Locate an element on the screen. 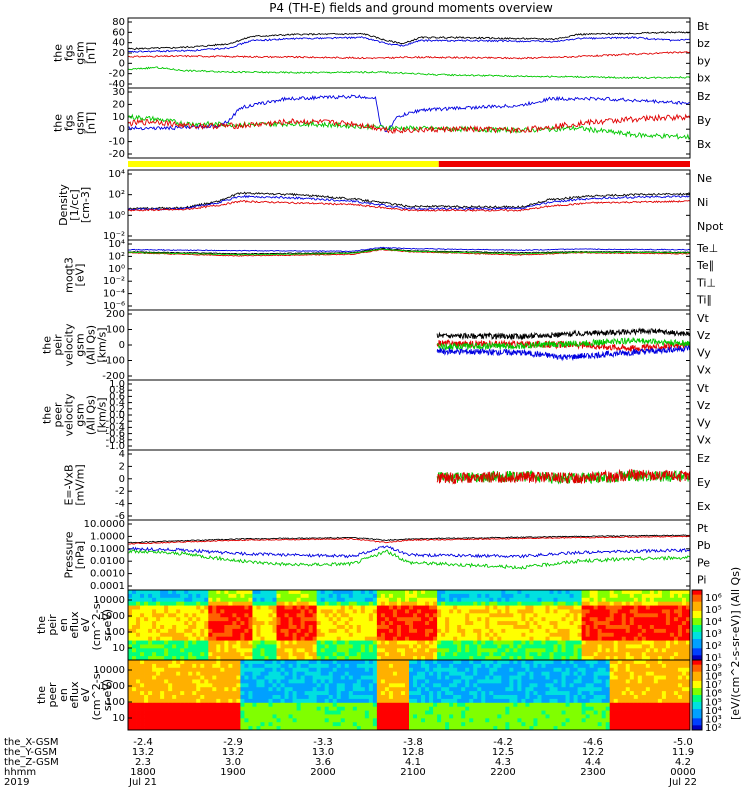  ytick-peir_en_eflux: 1000 is located at coordinates (112, 616).